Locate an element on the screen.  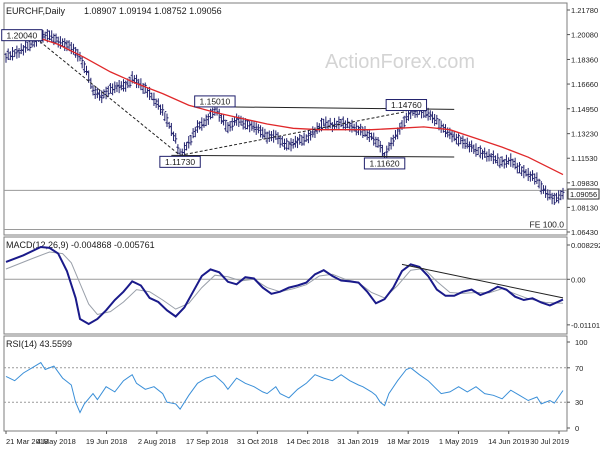
watermark: ActionForex.com is located at coordinates (400, 62).